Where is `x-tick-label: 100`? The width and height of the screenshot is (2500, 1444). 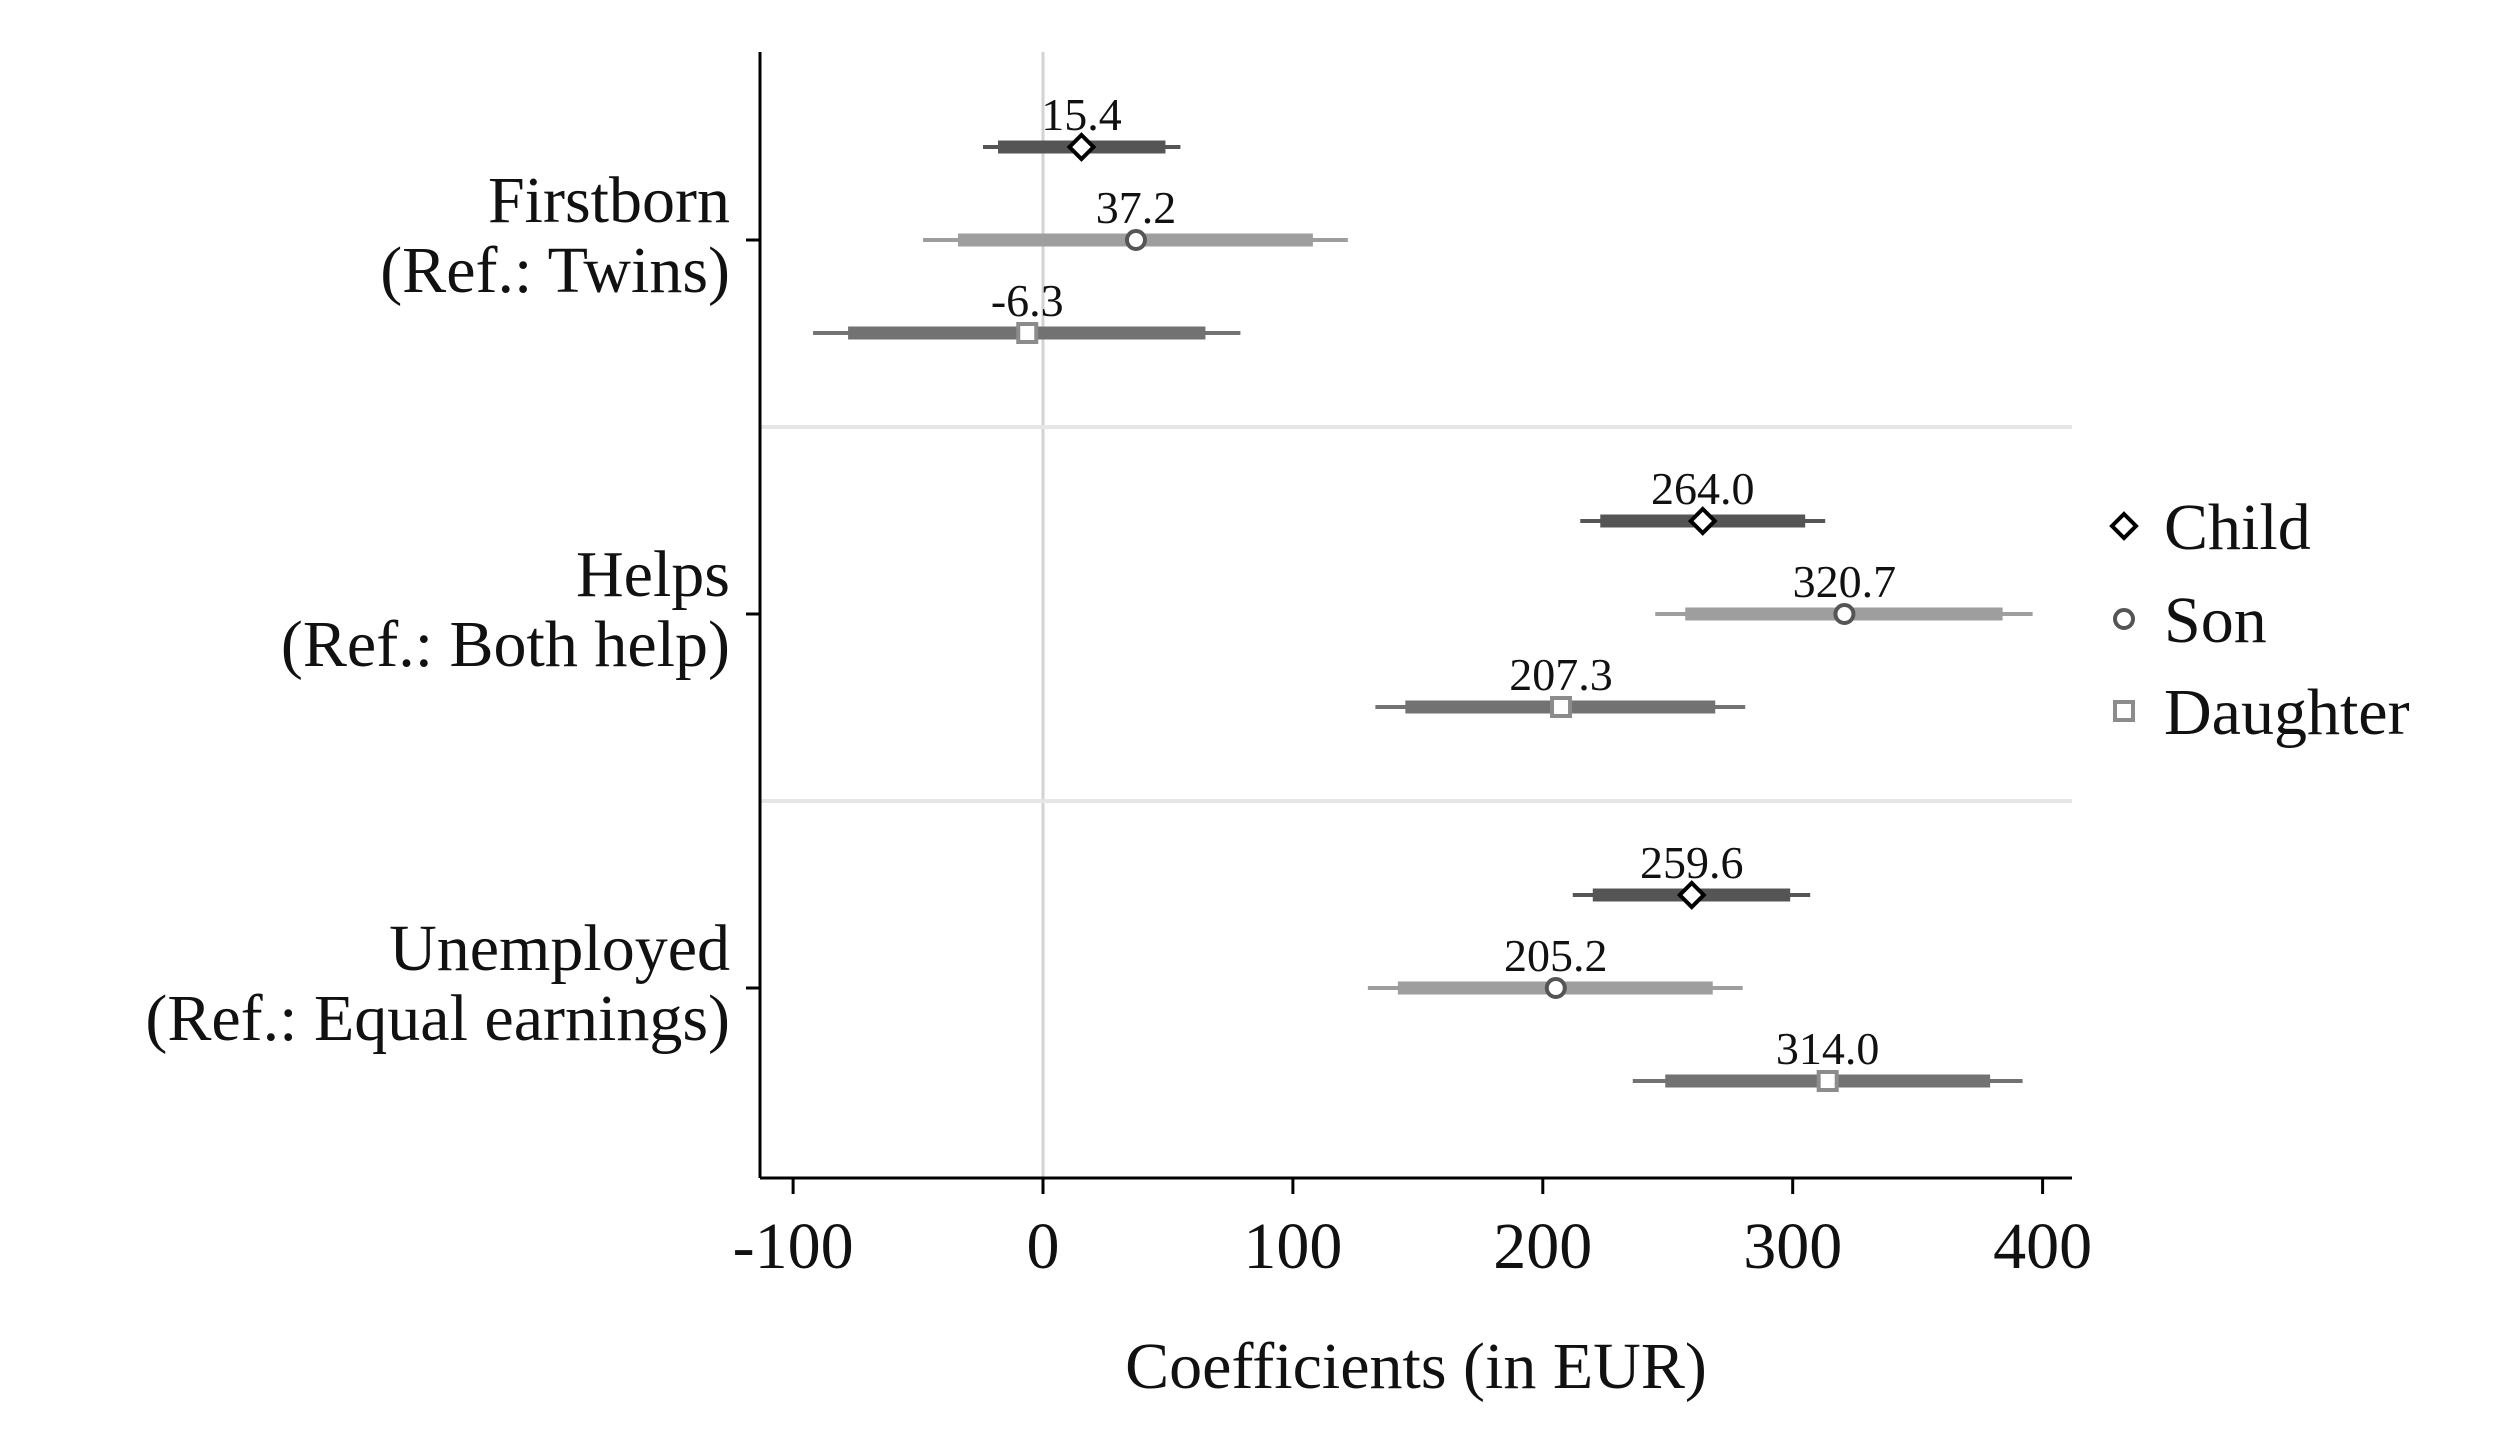
x-tick-label: 100 is located at coordinates (1292, 1246).